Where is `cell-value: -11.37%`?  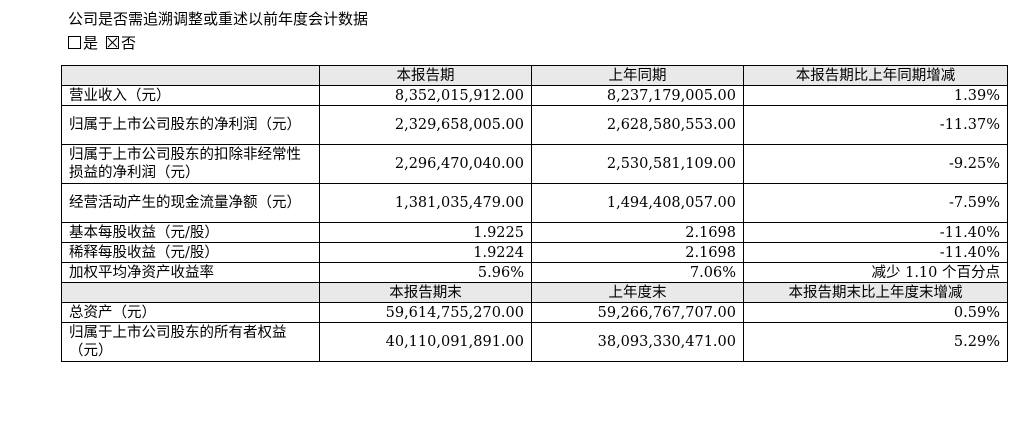 cell-value: -11.37% is located at coordinates (875, 125).